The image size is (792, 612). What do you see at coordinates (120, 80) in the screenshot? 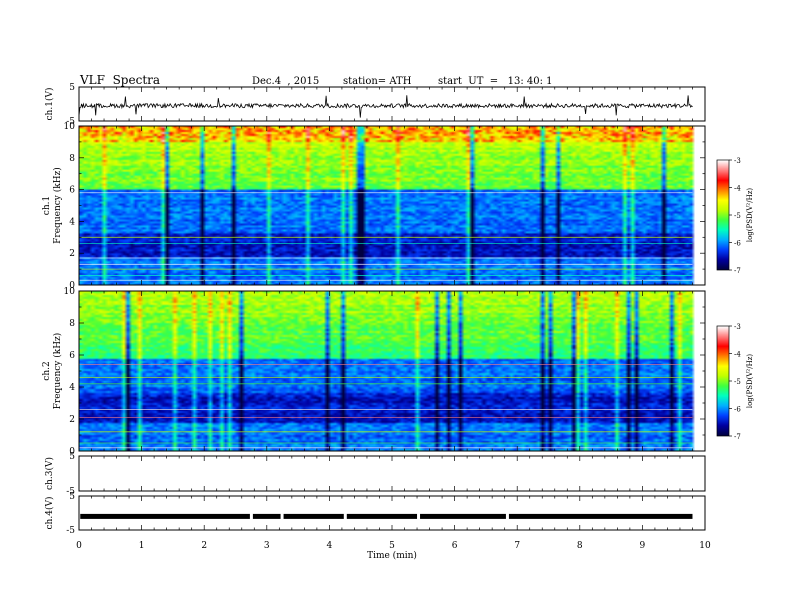
I see `chart-title: VLF Spectra` at bounding box center [120, 80].